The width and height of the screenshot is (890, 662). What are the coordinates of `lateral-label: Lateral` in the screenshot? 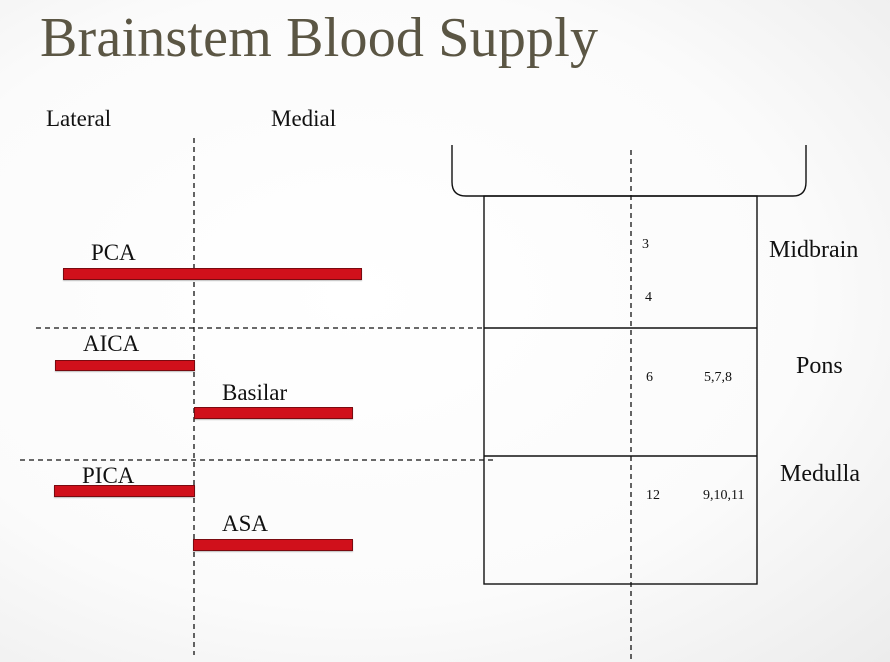 It's located at (79, 118).